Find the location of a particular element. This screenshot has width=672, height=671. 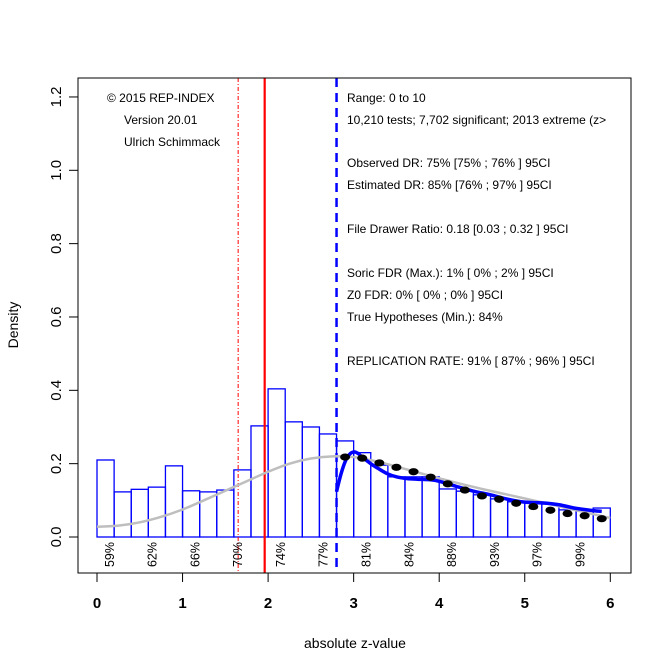

stat-replication-rate: REPLICATION RATE: 91% [ 87% ; 96% ] 95CI is located at coordinates (471, 361).